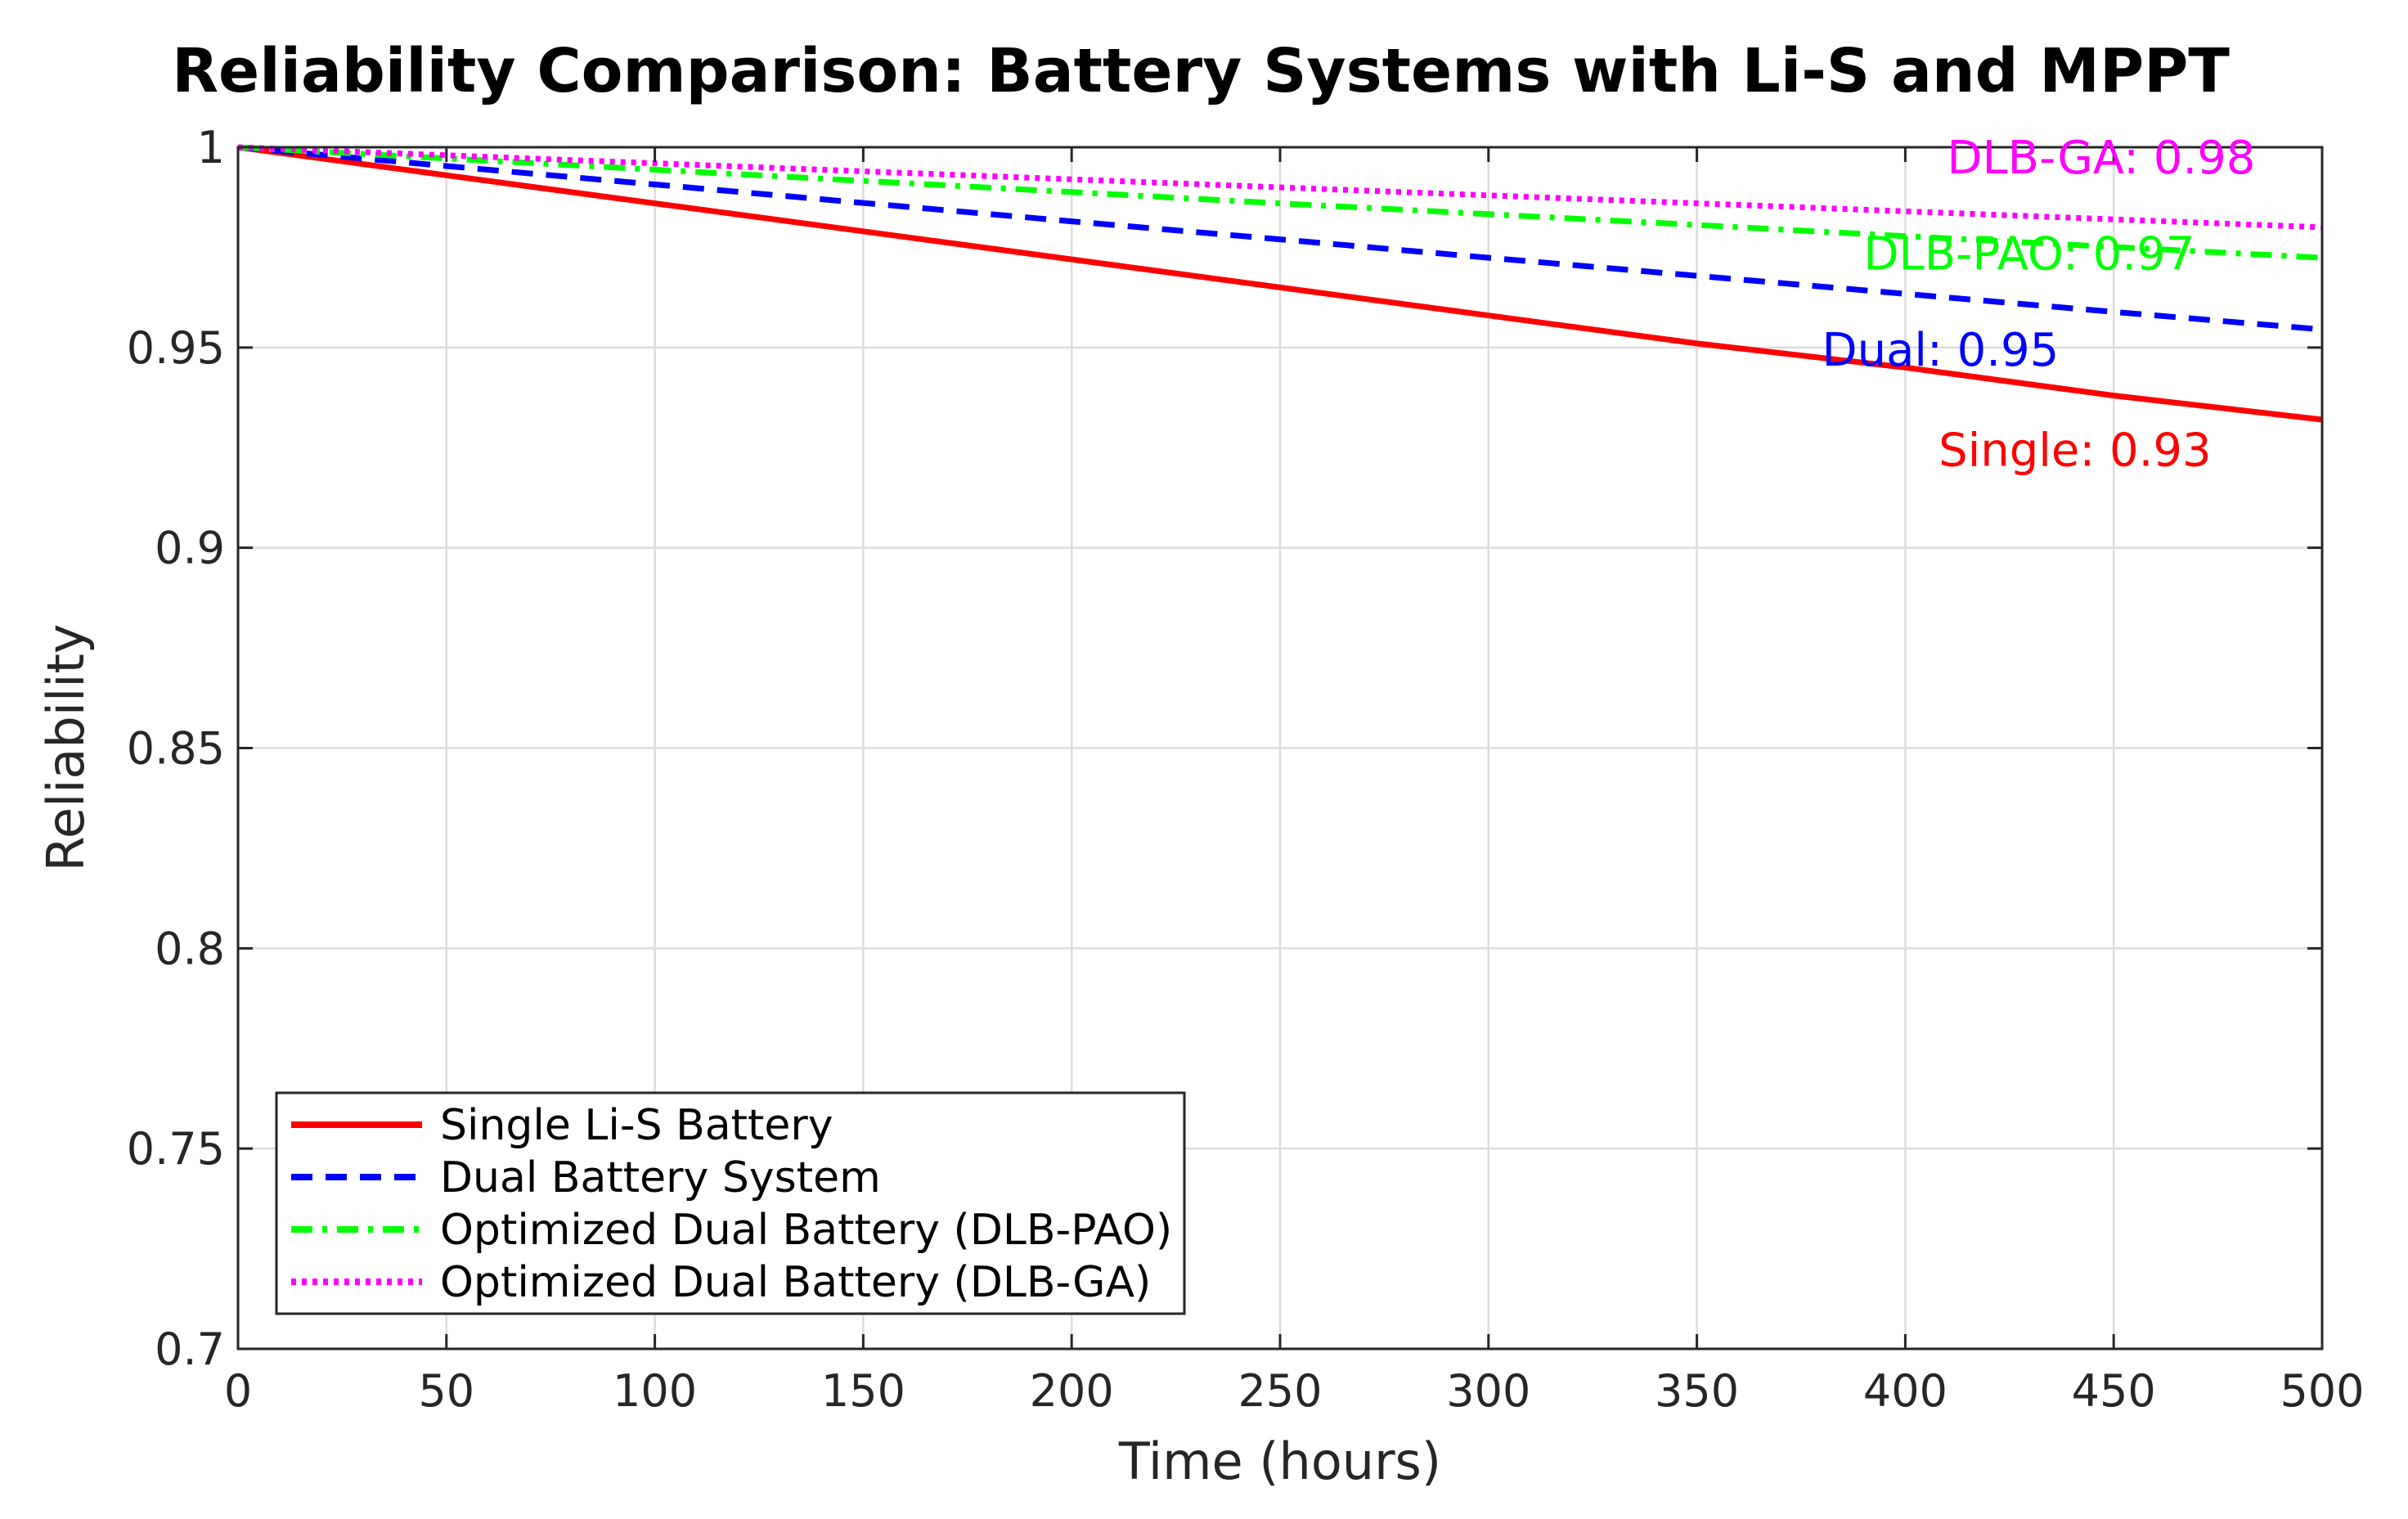  What do you see at coordinates (1940, 350) in the screenshot?
I see `annotation-label: Dual: 0.95` at bounding box center [1940, 350].